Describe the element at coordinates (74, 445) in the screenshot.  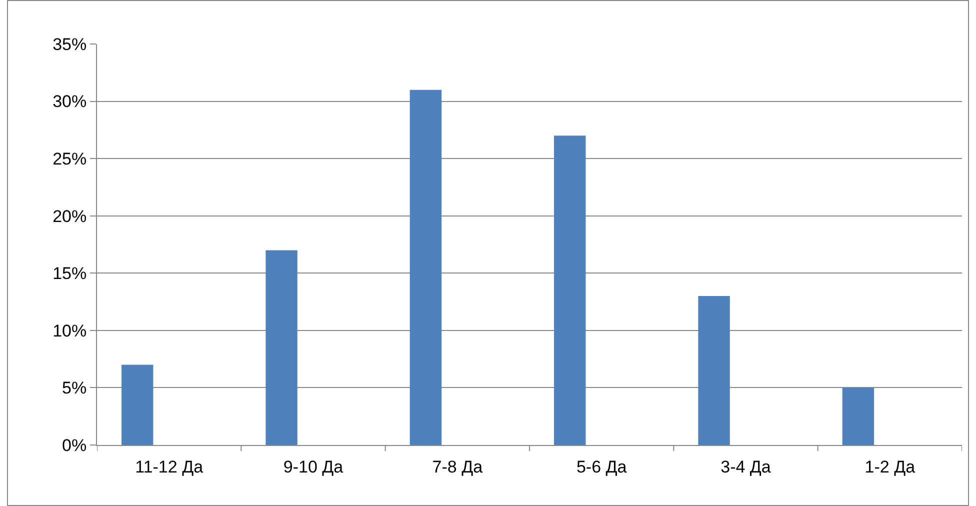
I see `y-tick-label: 0%` at that location.